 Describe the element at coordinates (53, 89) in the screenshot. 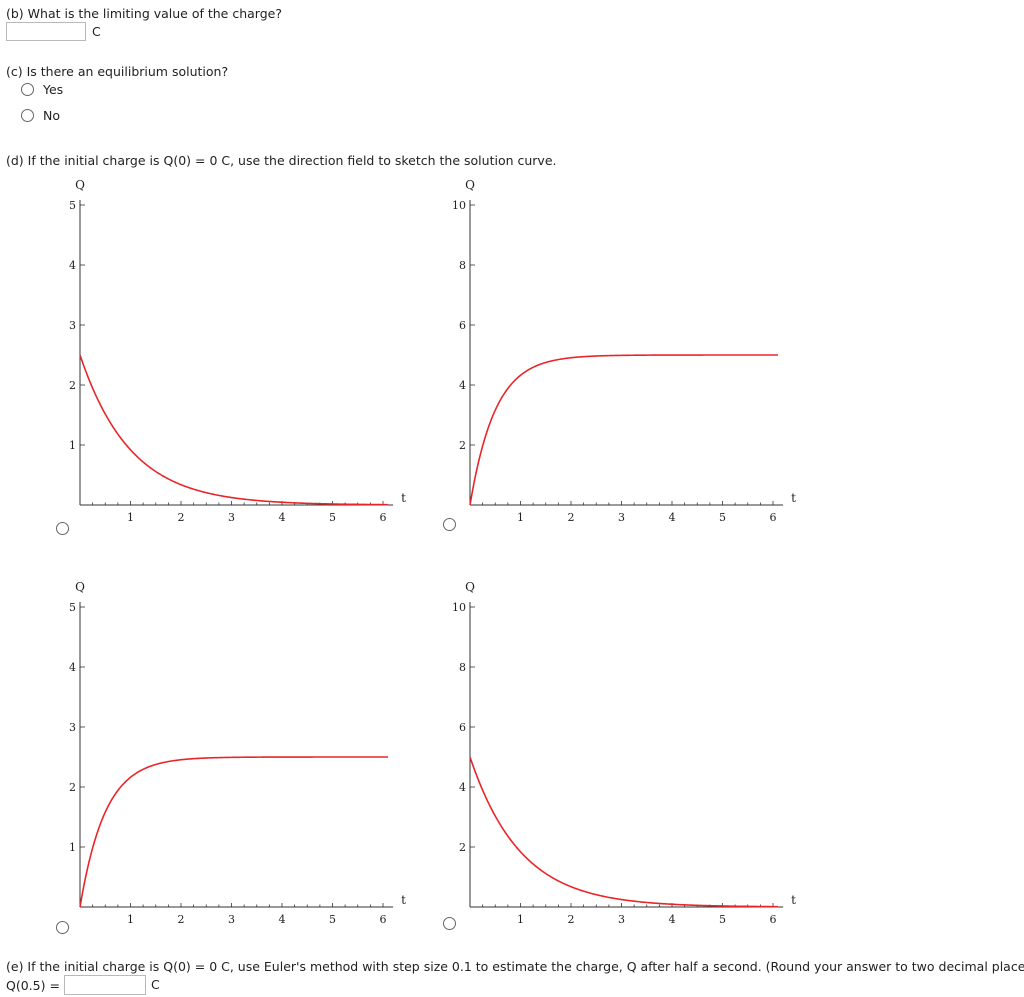

I see `option-yes-label: Yes` at that location.